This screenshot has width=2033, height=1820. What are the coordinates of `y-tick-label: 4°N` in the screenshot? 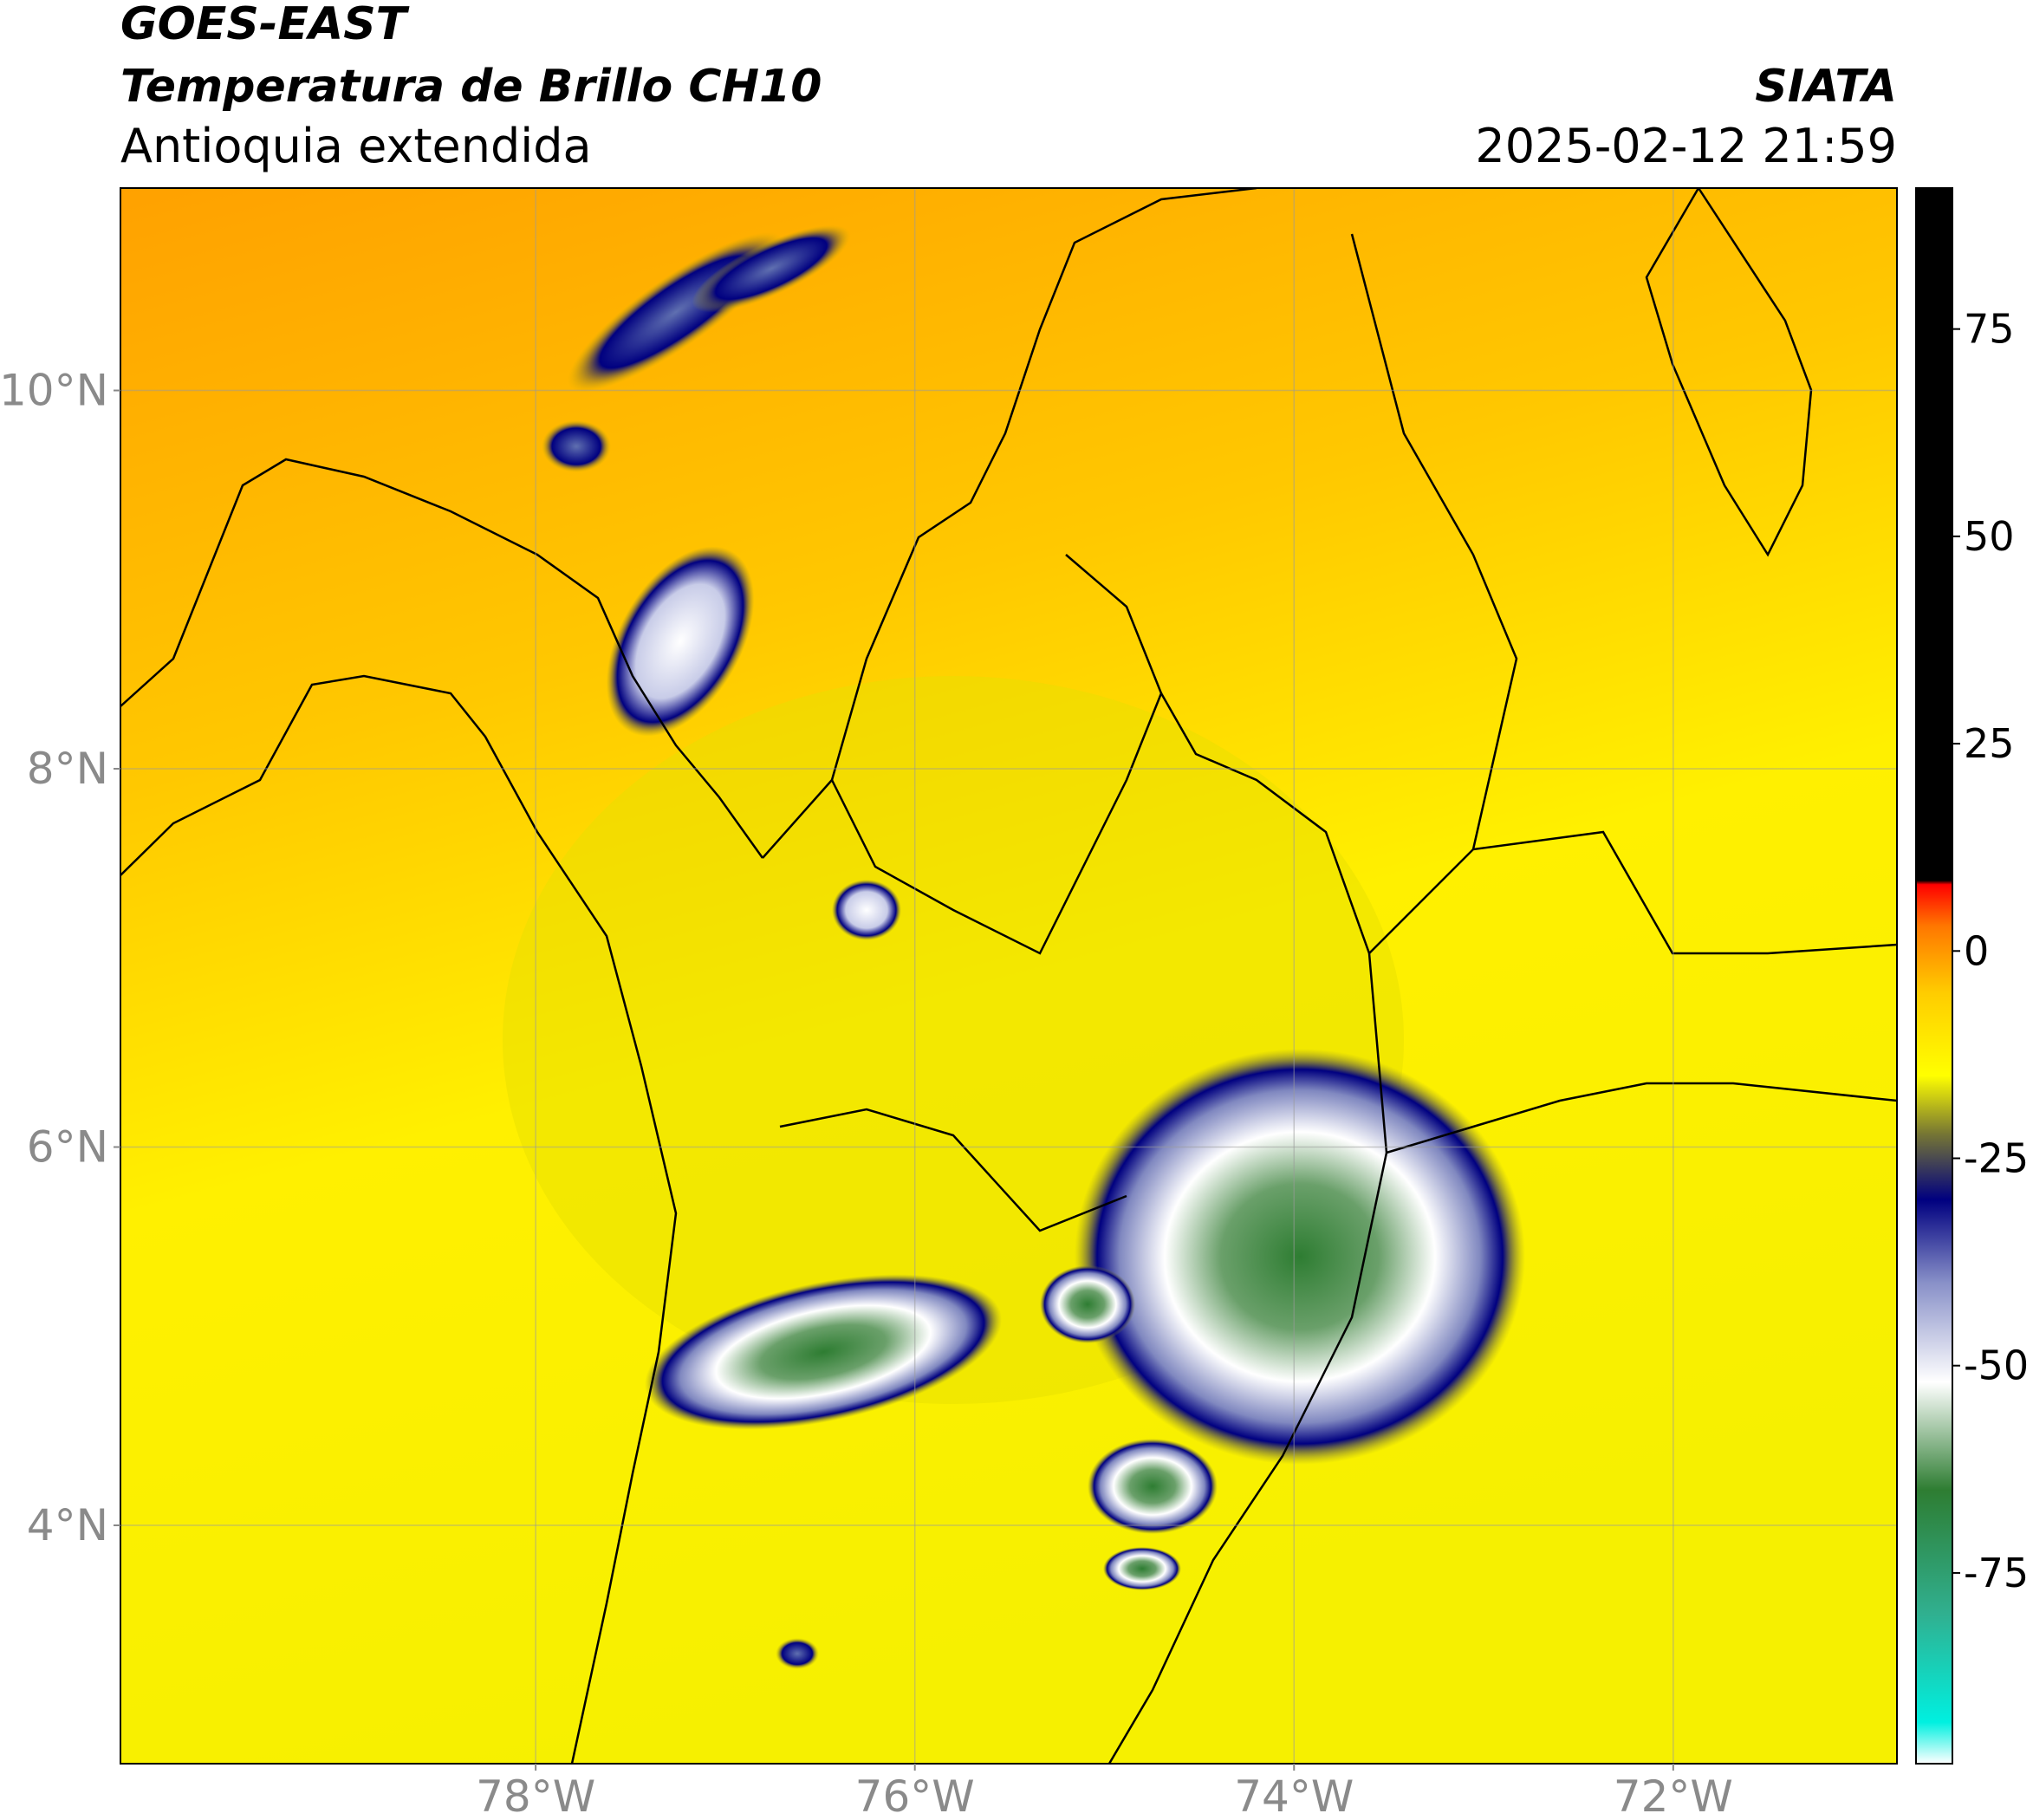 It's located at (67, 1525).